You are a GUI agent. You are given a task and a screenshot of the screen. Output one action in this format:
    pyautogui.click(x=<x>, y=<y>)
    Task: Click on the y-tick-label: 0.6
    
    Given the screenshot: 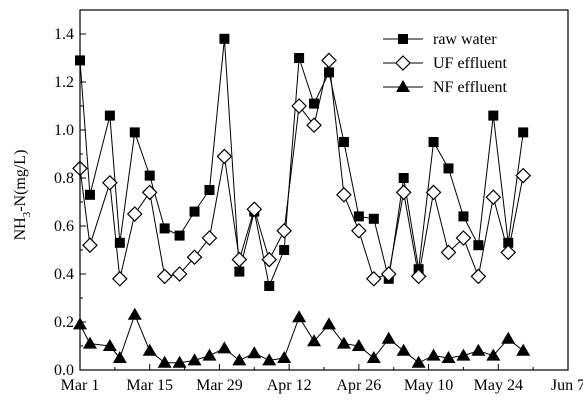 What is the action you would take?
    pyautogui.click(x=64, y=226)
    